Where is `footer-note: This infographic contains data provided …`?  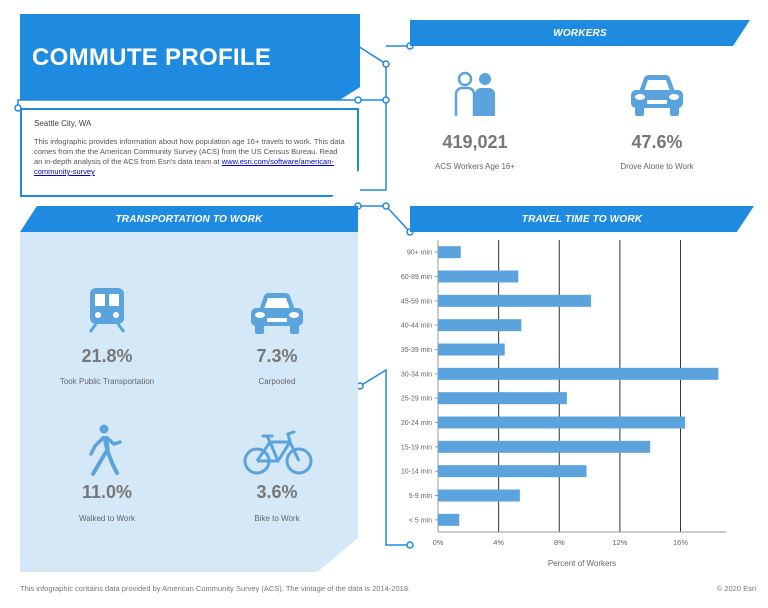
footer-note: This infographic contains data provided … is located at coordinates (215, 588).